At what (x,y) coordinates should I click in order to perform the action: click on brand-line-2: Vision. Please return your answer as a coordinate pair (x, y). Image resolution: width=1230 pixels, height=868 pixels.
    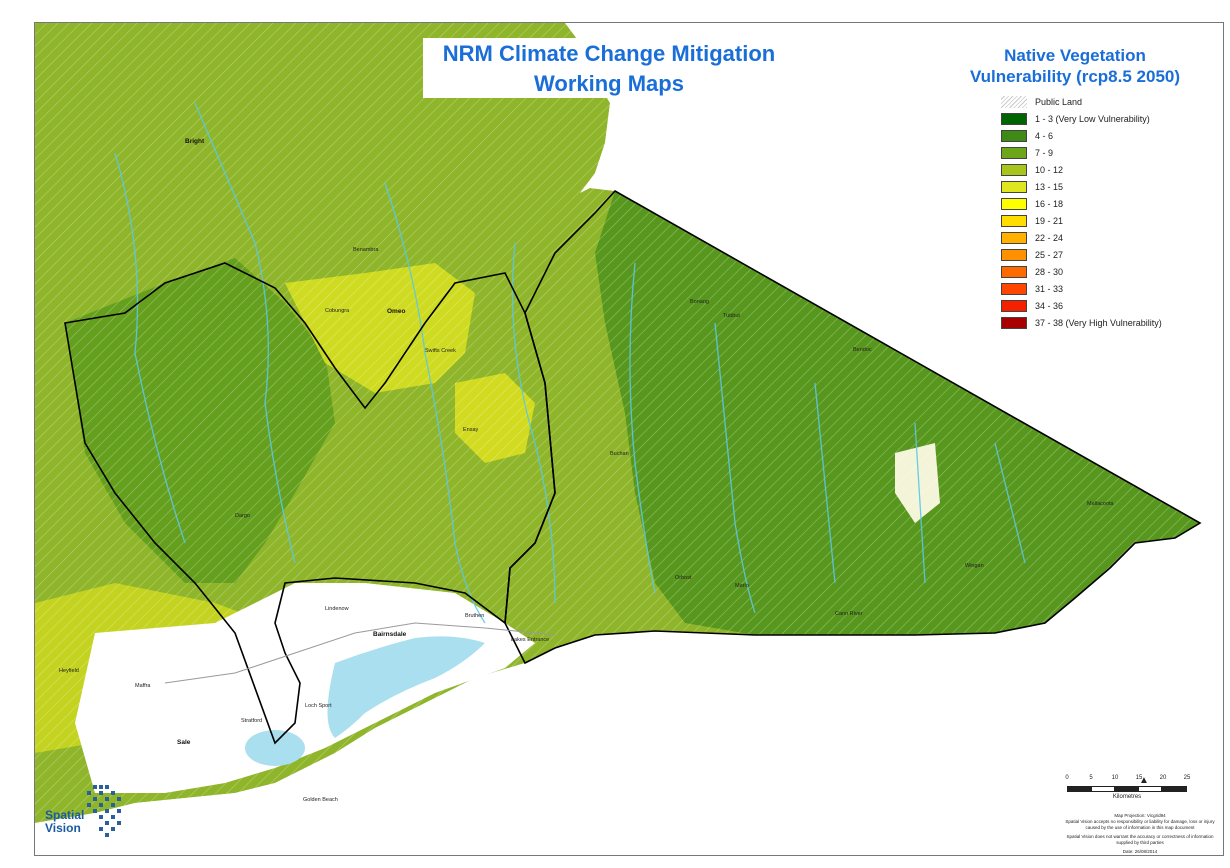
    Looking at the image, I should click on (63, 828).